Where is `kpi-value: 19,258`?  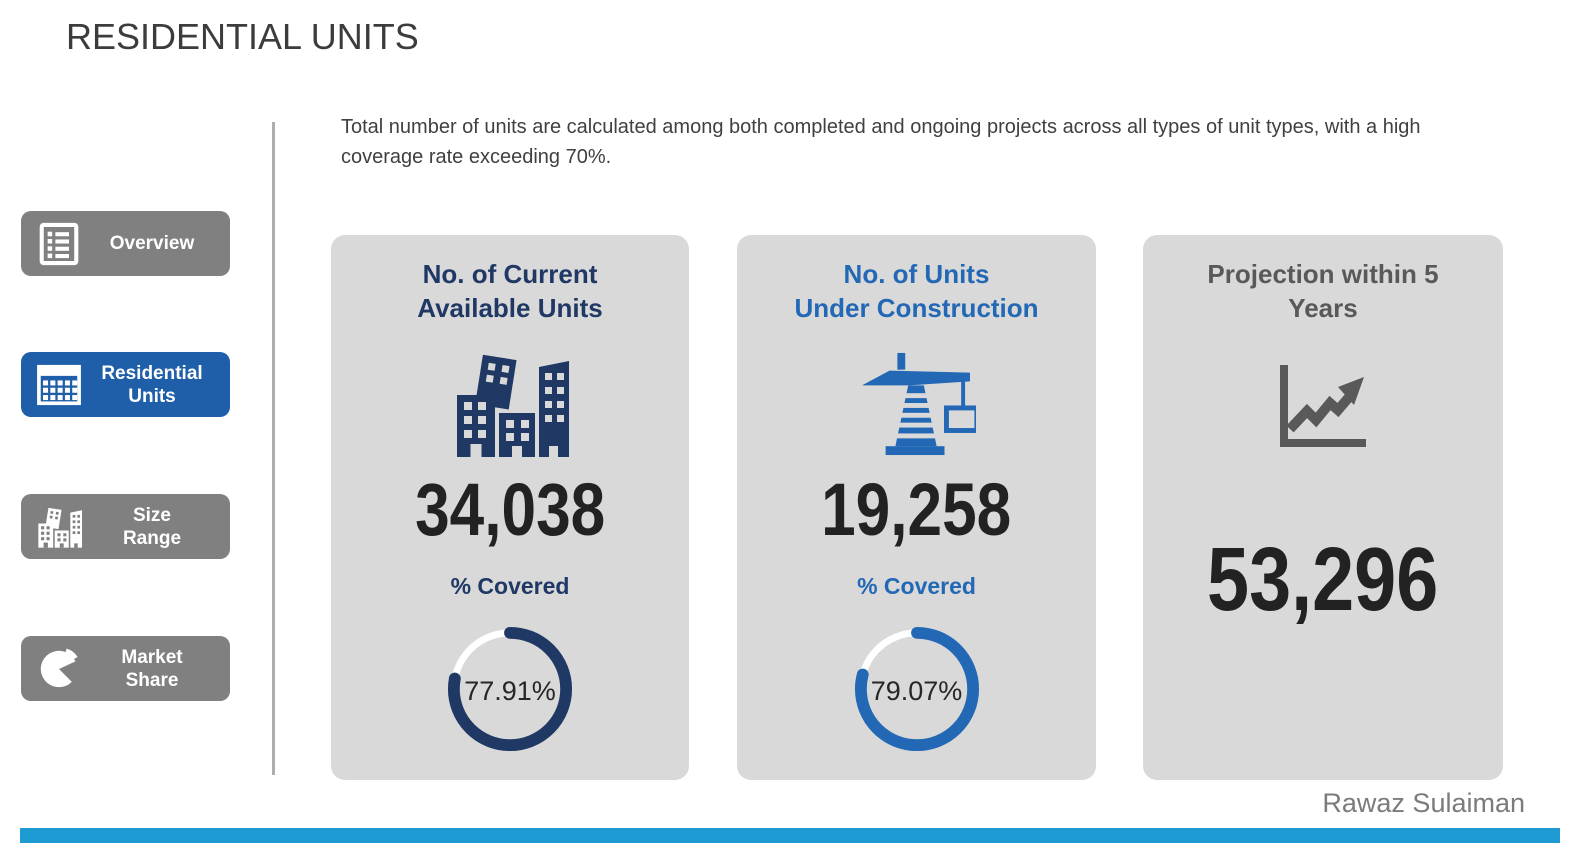
kpi-value: 19,258 is located at coordinates (916, 509).